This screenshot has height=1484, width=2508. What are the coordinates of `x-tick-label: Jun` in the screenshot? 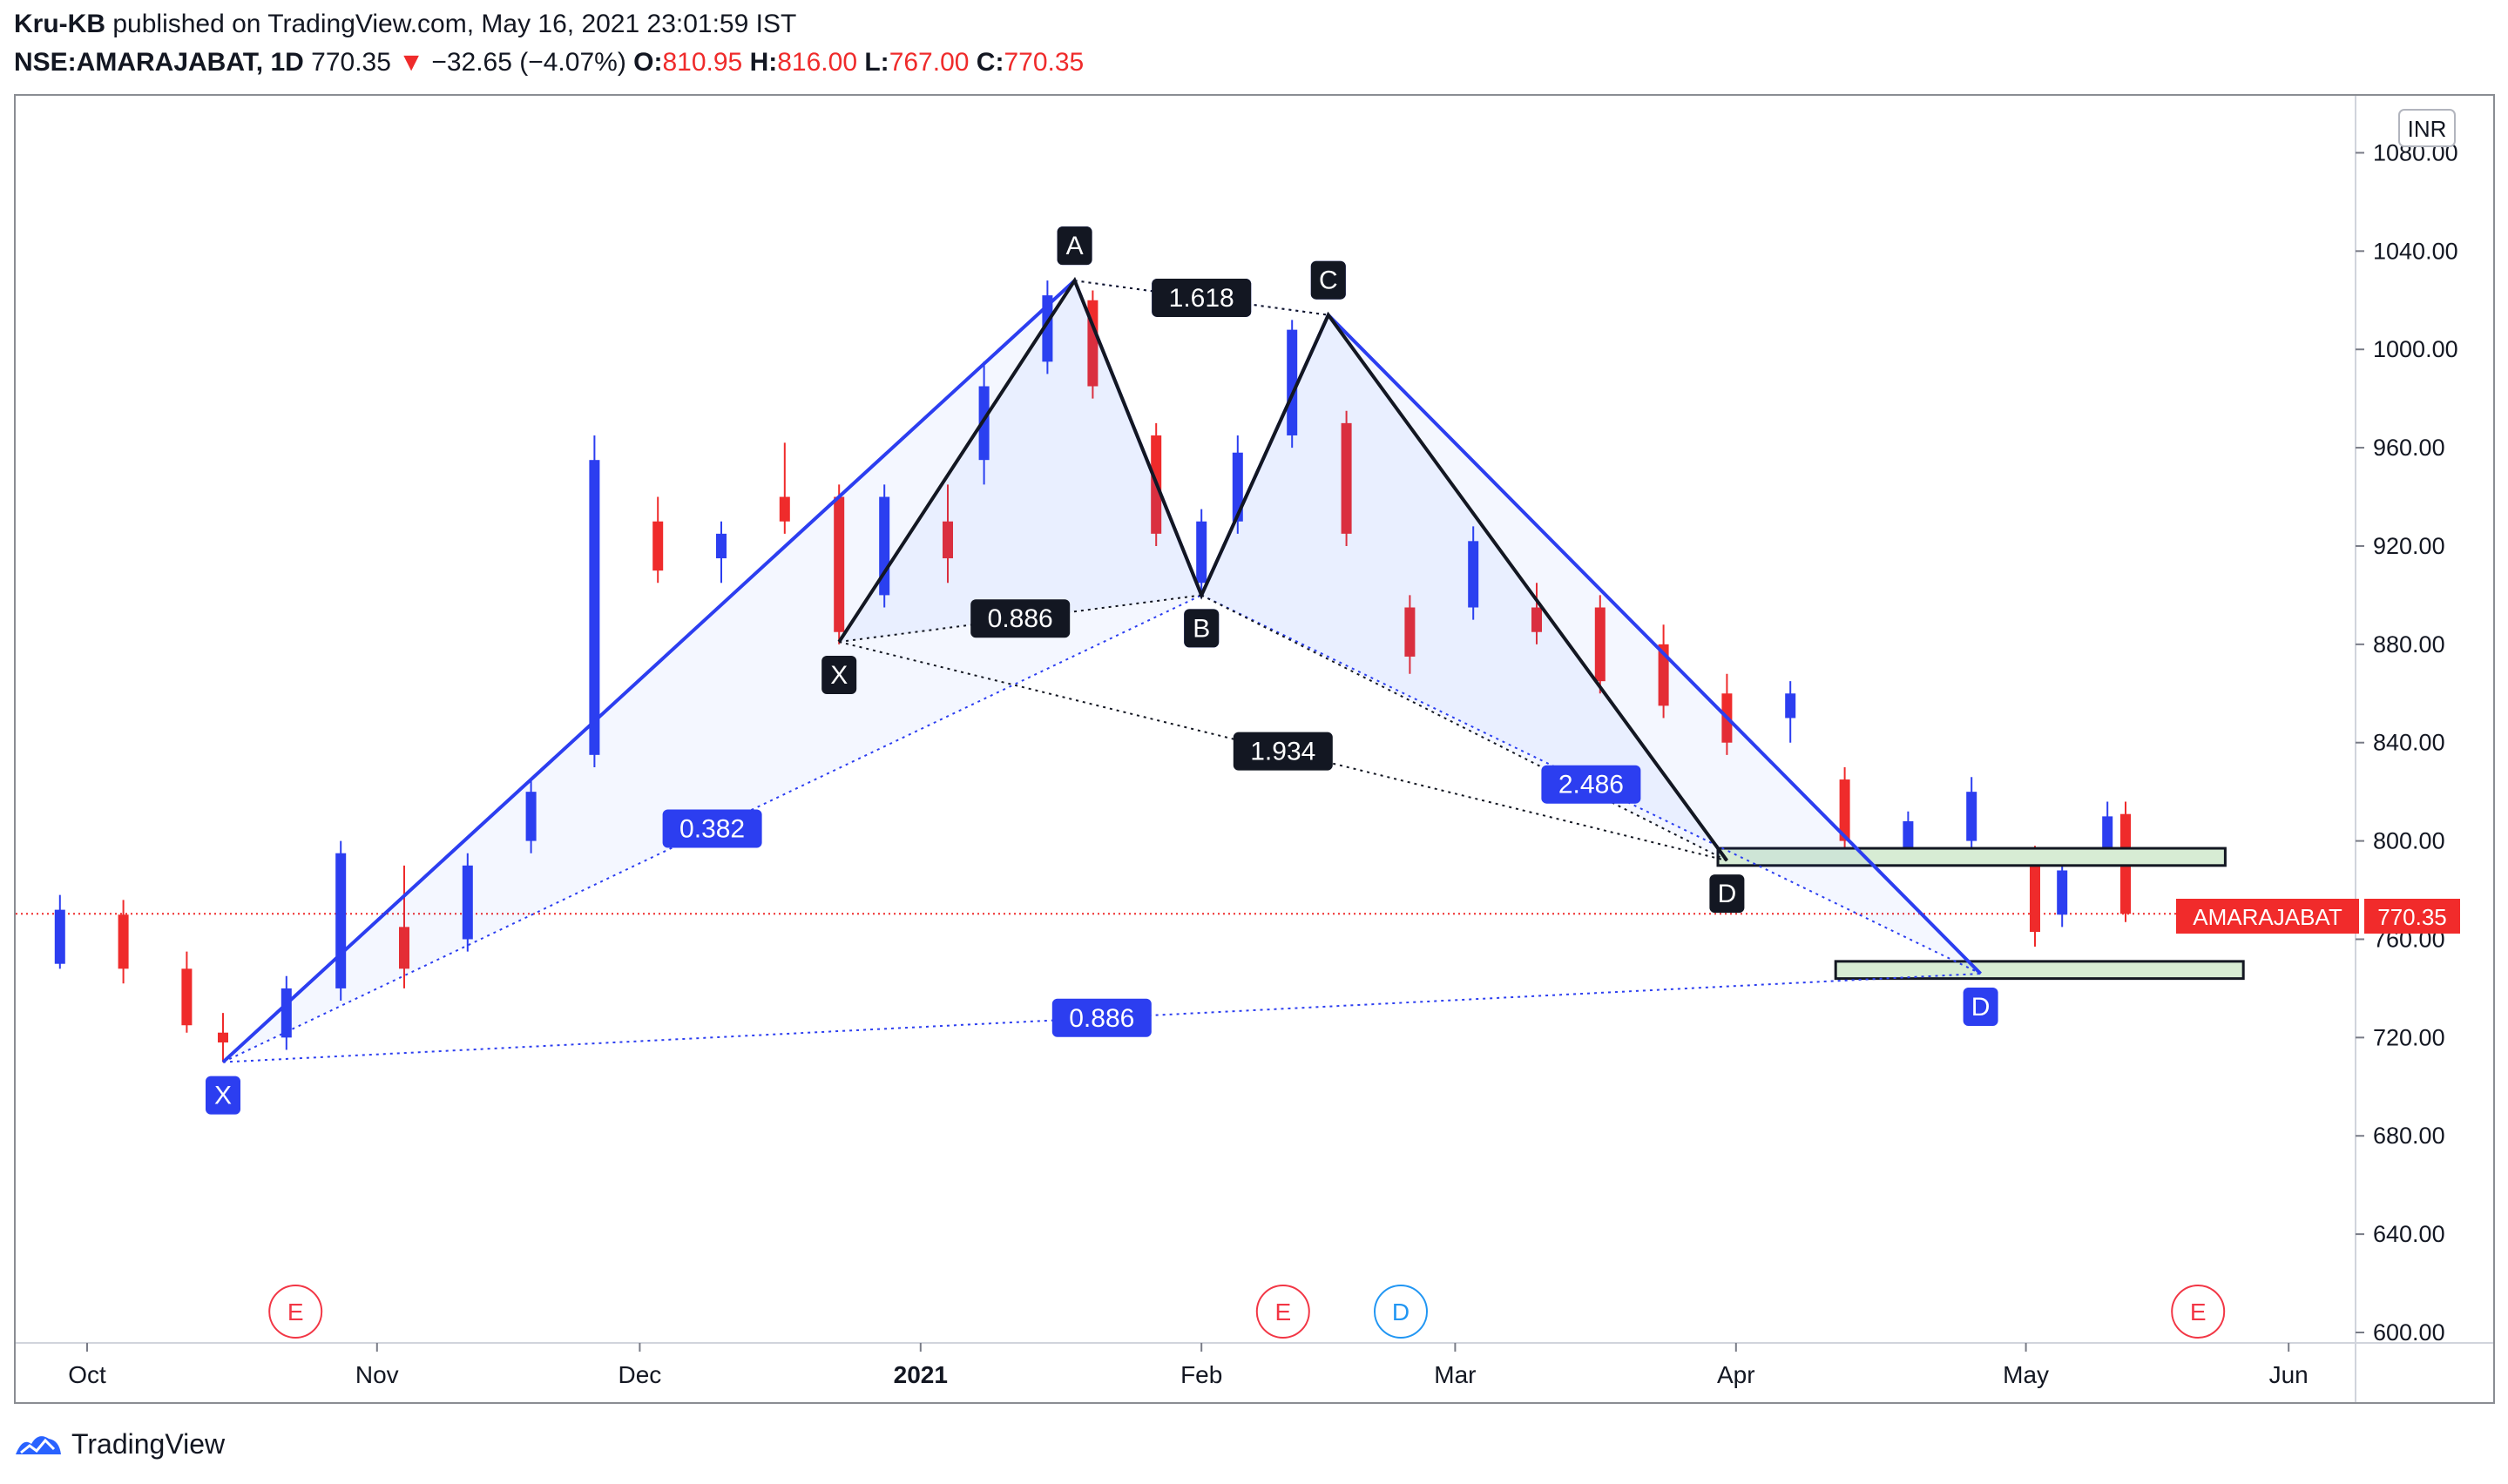 It's located at (2289, 1374).